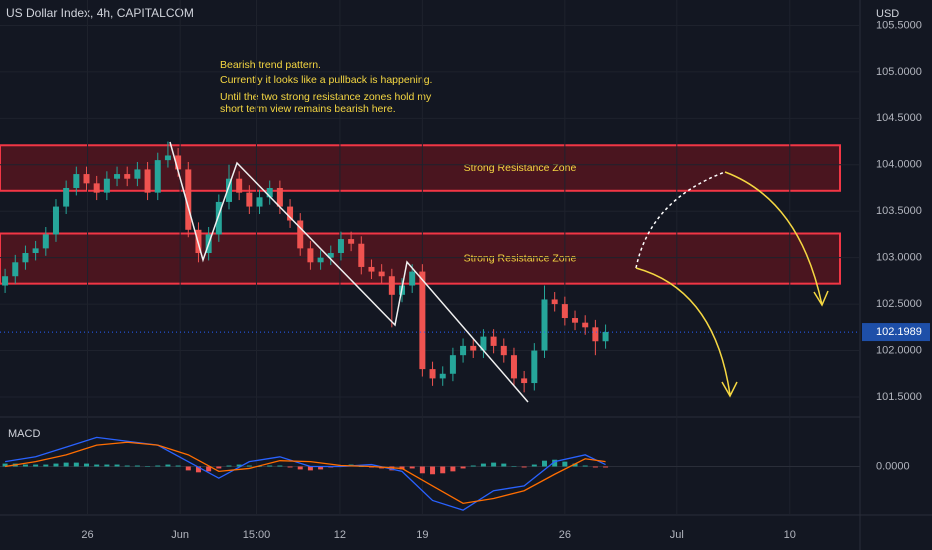  I want to click on y-tick-label: 102.5000, so click(899, 304).